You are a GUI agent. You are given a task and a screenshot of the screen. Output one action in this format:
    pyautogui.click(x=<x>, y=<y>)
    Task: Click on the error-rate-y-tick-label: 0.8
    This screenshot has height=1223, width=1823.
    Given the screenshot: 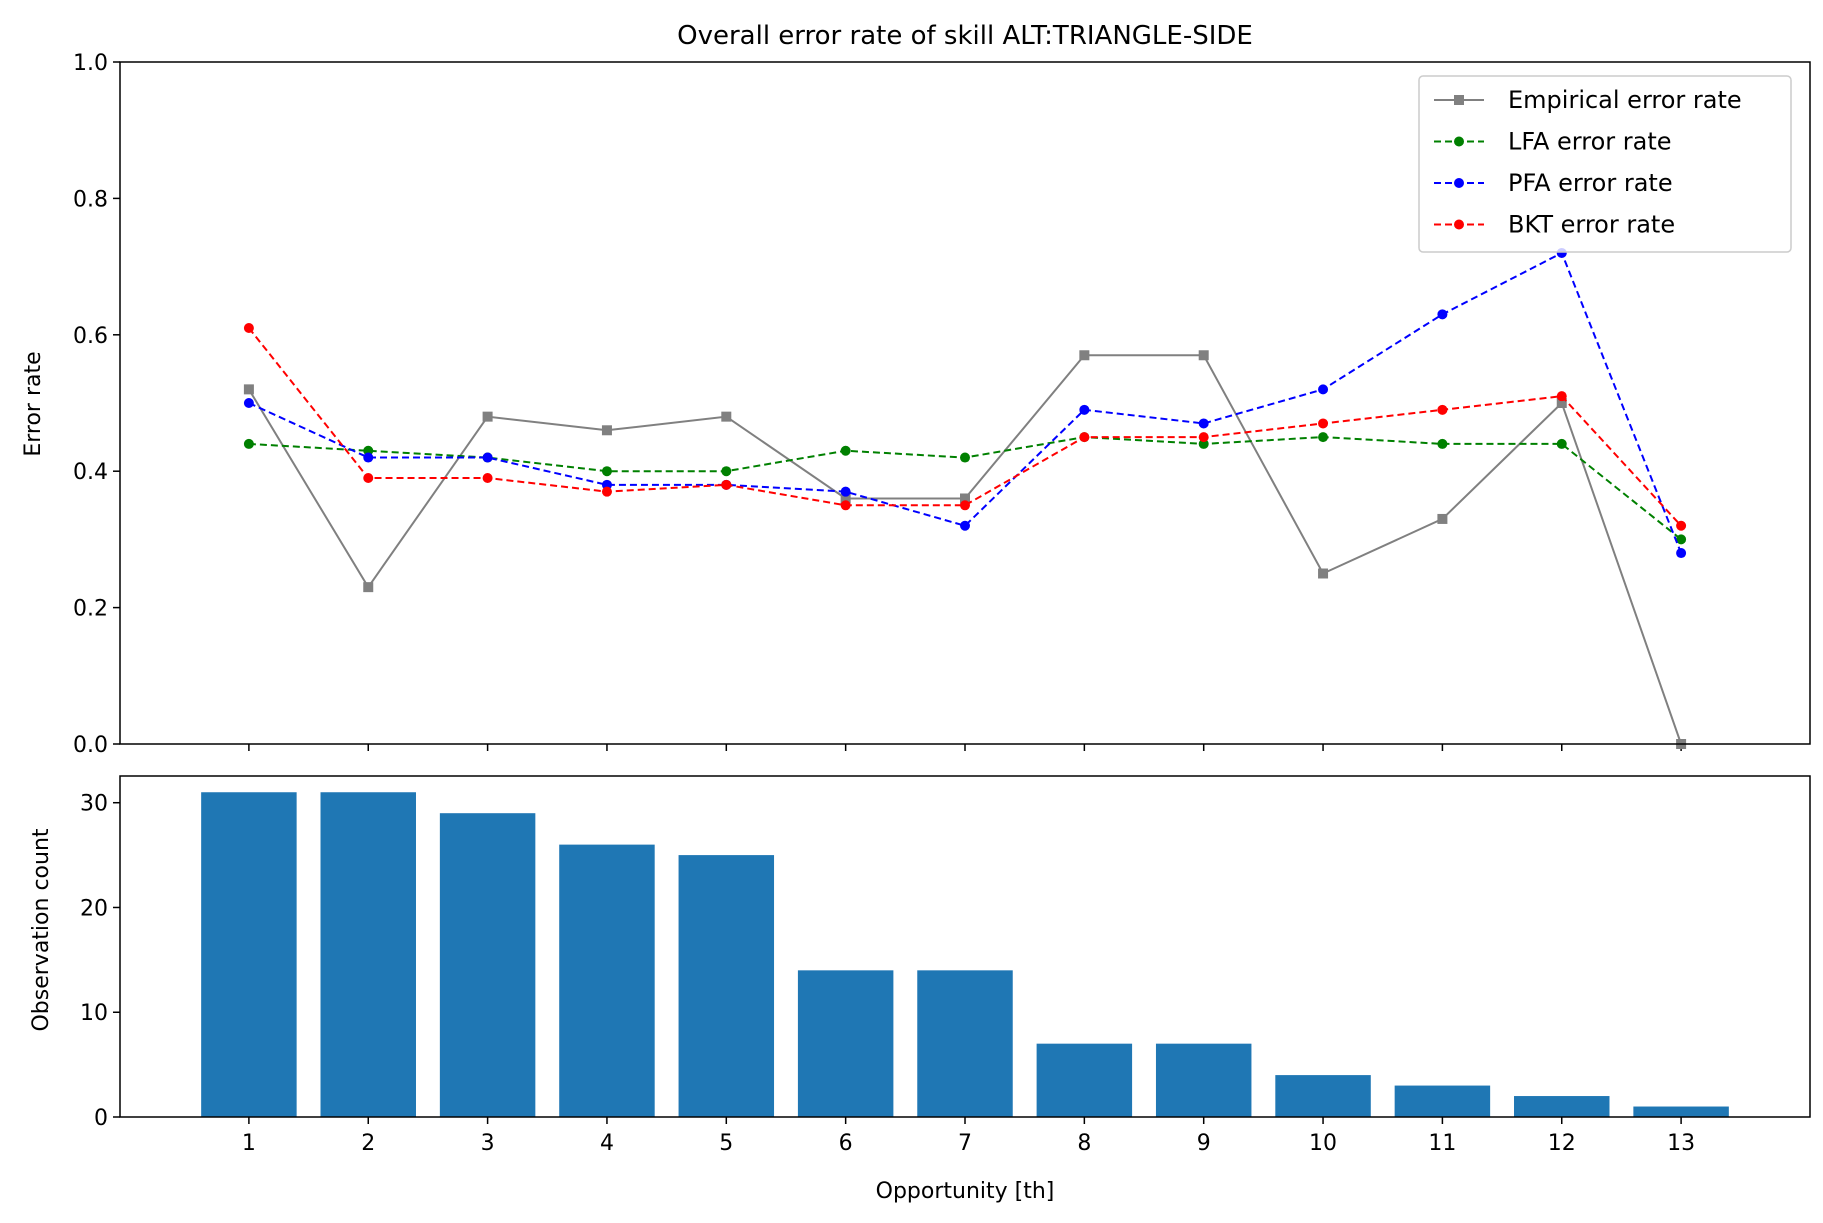 What is the action you would take?
    pyautogui.click(x=90, y=199)
    